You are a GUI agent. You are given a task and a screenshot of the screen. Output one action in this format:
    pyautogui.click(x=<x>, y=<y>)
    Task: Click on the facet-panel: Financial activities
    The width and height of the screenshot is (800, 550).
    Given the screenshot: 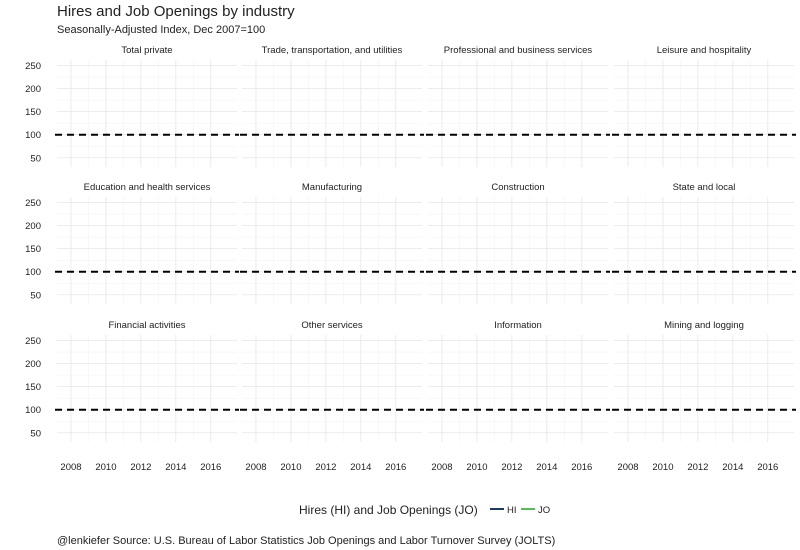 What is the action you would take?
    pyautogui.click(x=147, y=381)
    